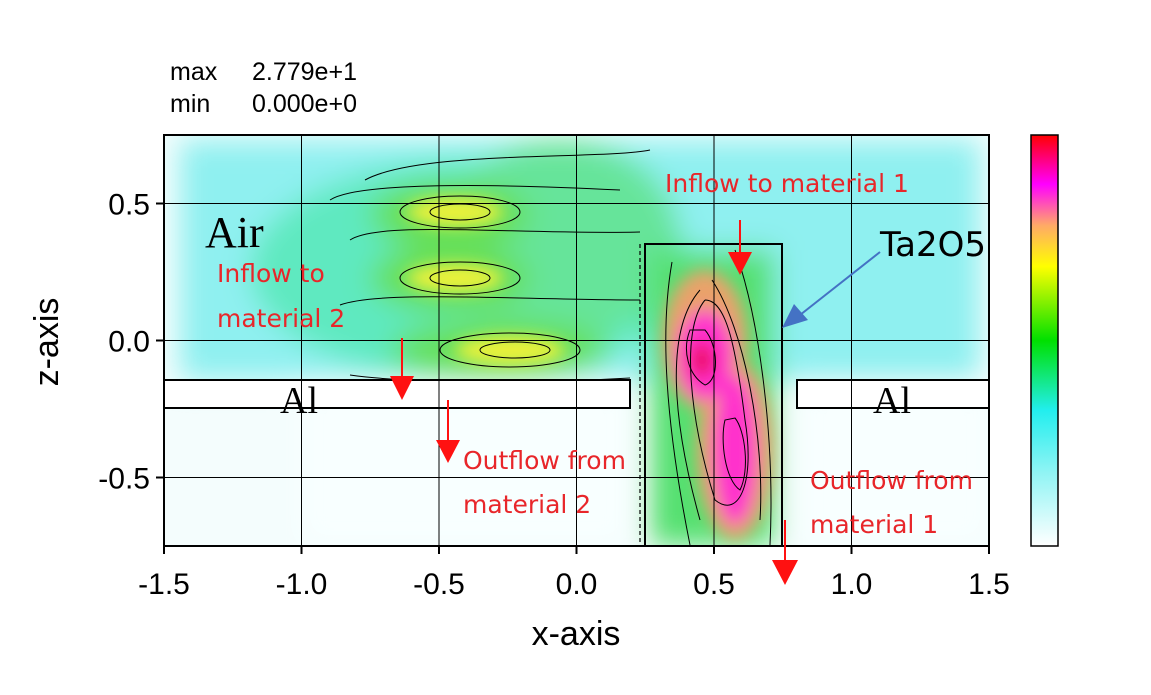  Describe the element at coordinates (714, 584) in the screenshot. I see `x-tick-label: 0.5` at that location.